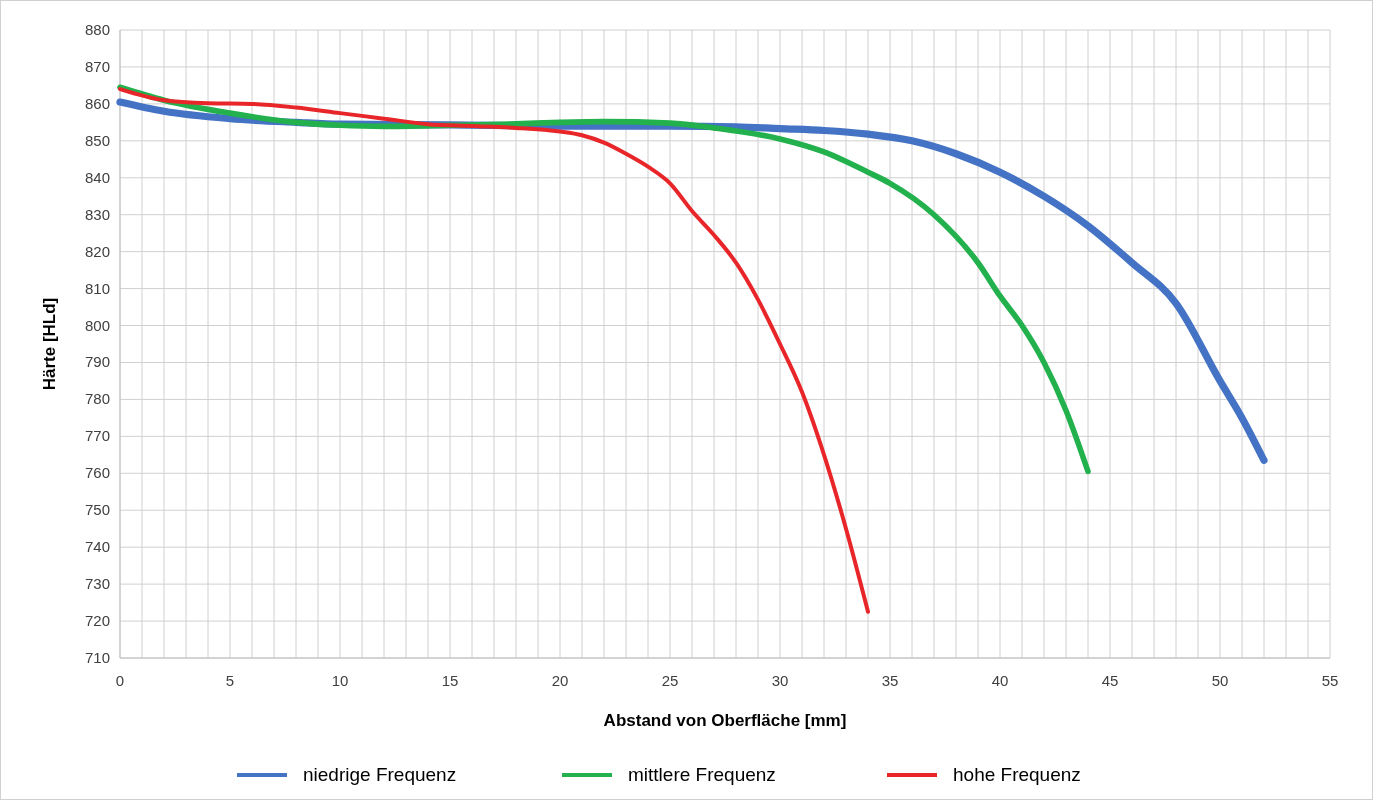 The image size is (1373, 800). I want to click on y-tick-label: 790, so click(97, 362).